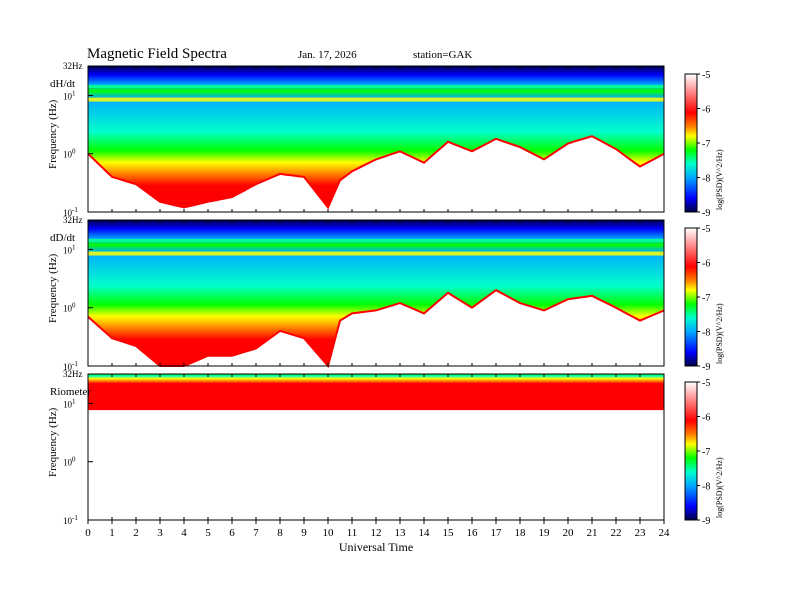  What do you see at coordinates (665, 533) in the screenshot?
I see `x-tick-label: 24` at bounding box center [665, 533].